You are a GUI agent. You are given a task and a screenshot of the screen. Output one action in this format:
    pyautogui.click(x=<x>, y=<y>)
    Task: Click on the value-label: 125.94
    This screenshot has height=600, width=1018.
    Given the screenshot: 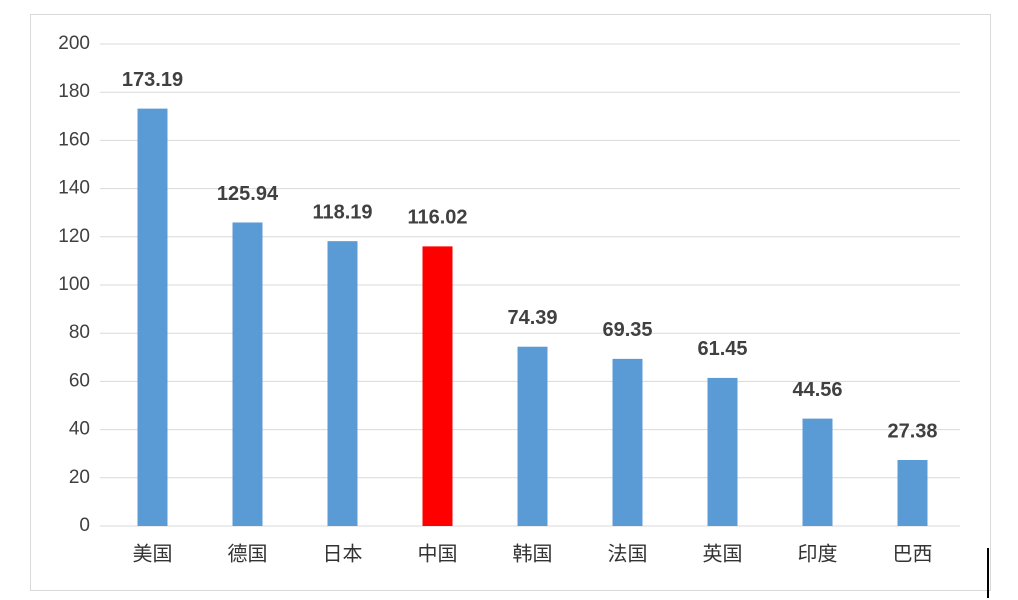 What is the action you would take?
    pyautogui.click(x=248, y=194)
    